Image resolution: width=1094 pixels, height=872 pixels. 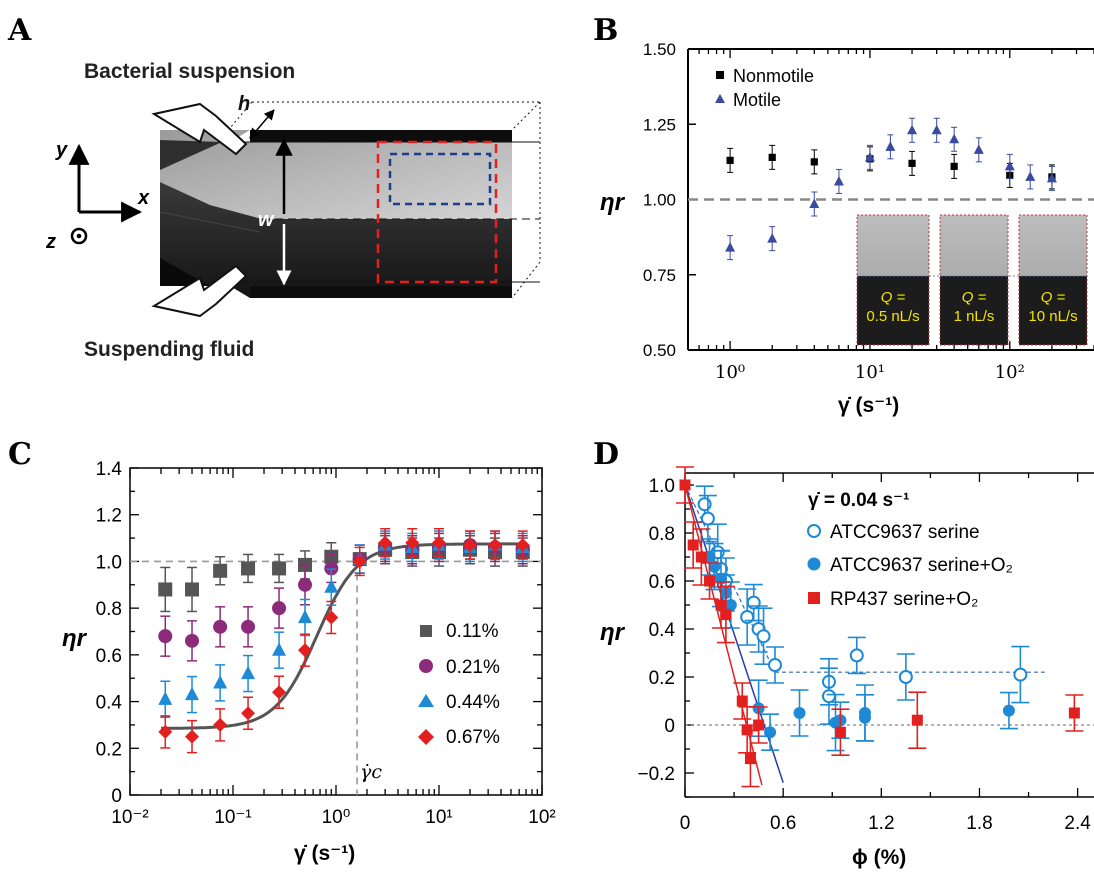 I want to click on legend-044-label: 0.44%, so click(x=473, y=702).